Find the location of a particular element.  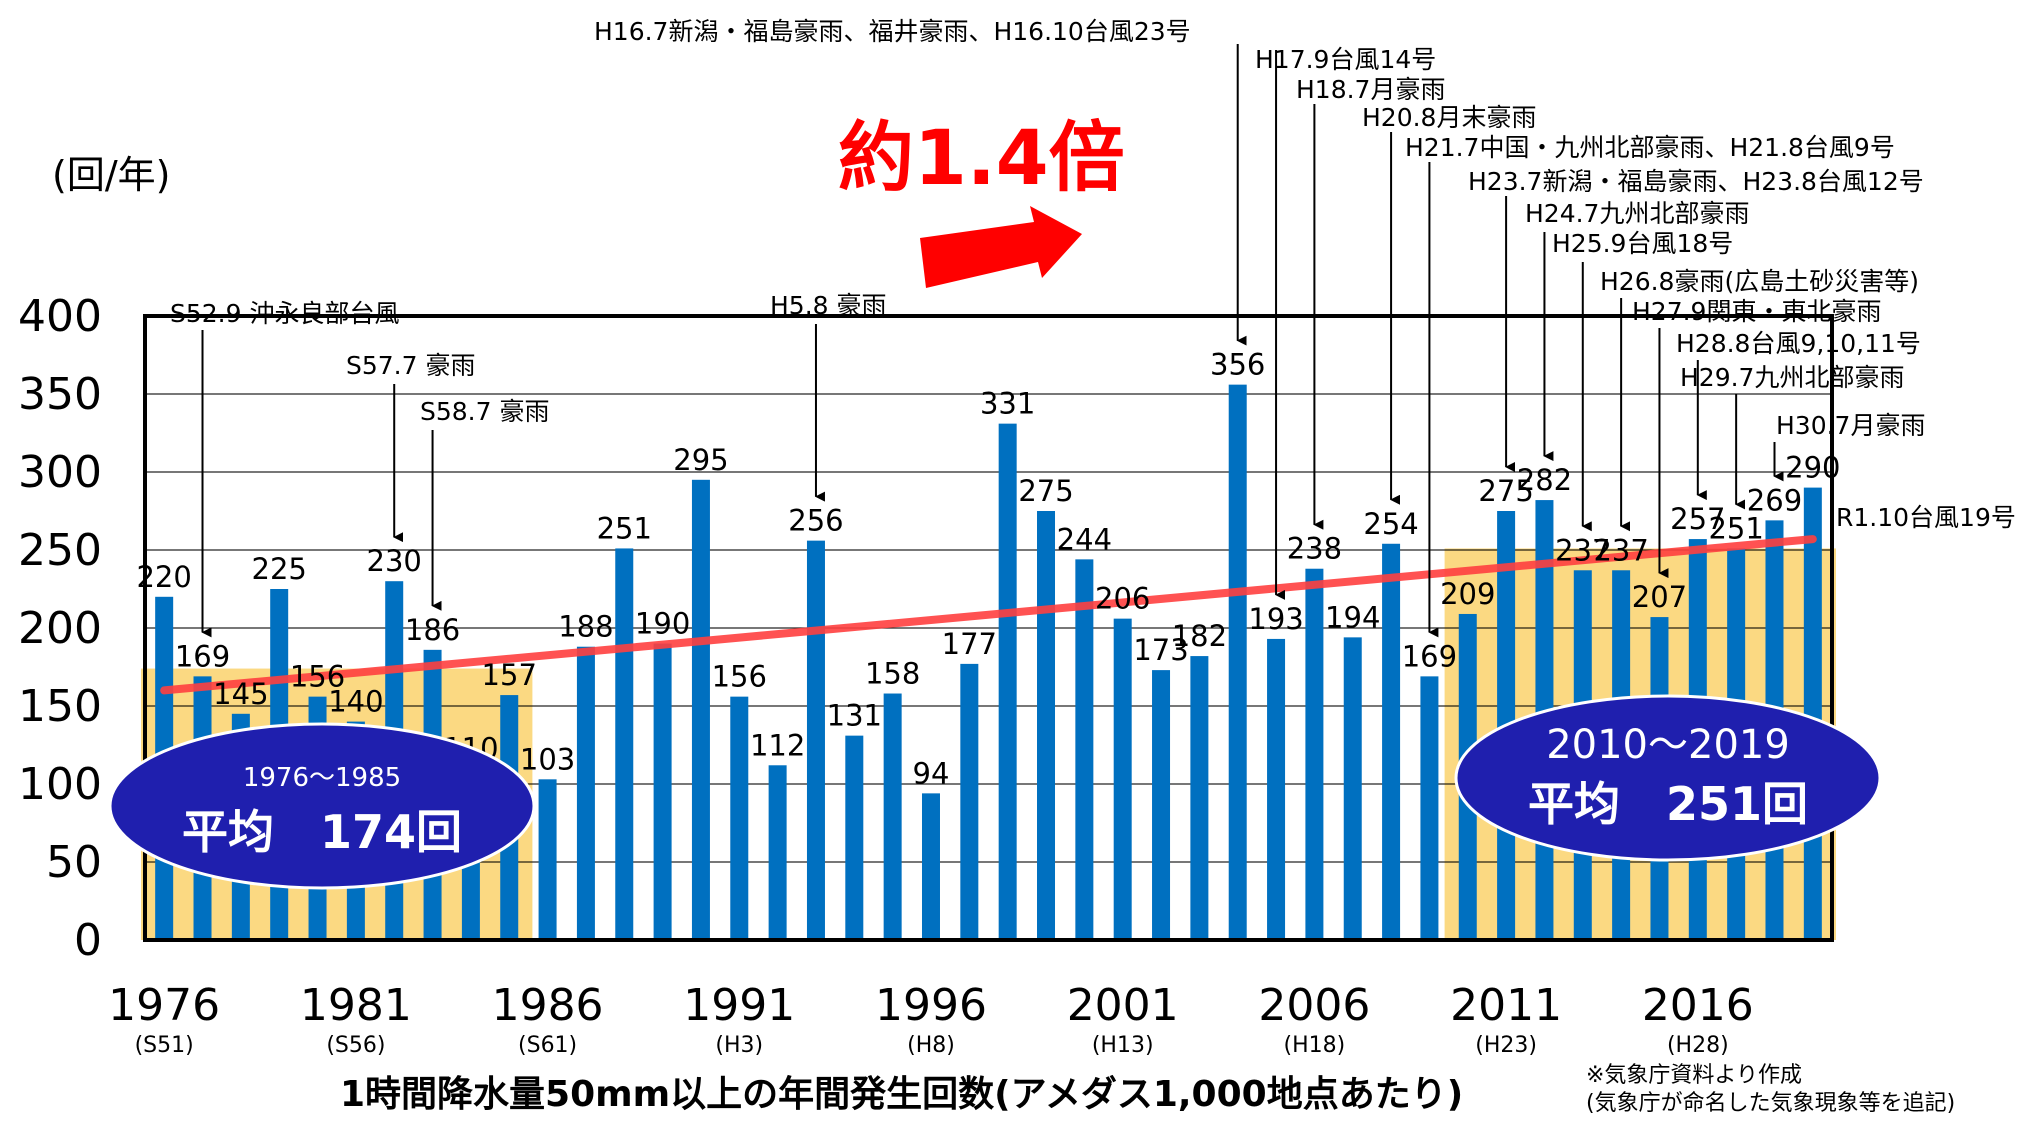

y-tick-100: 100 is located at coordinates (60, 784).